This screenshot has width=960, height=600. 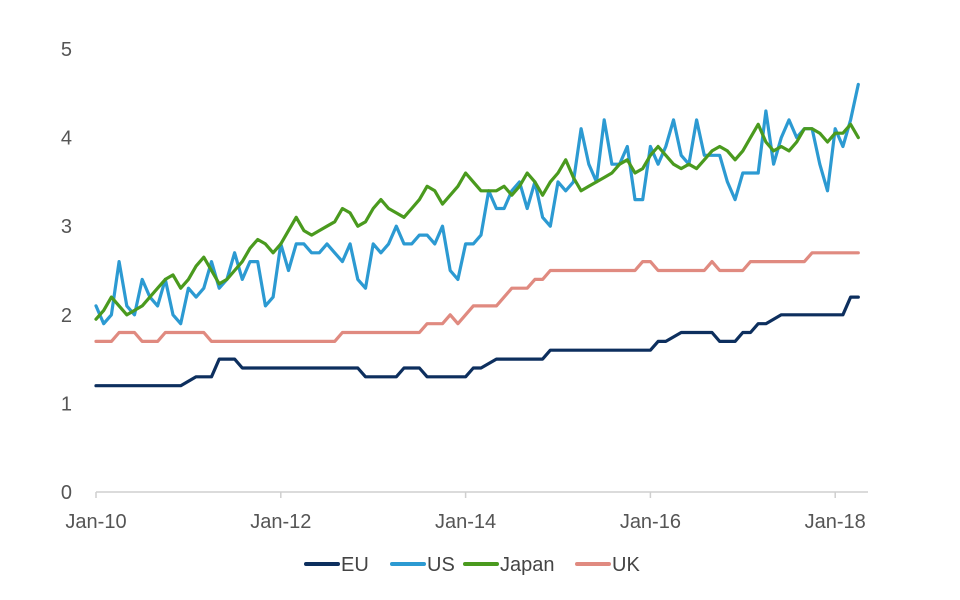 I want to click on y-tick-label: 3, so click(x=66, y=227).